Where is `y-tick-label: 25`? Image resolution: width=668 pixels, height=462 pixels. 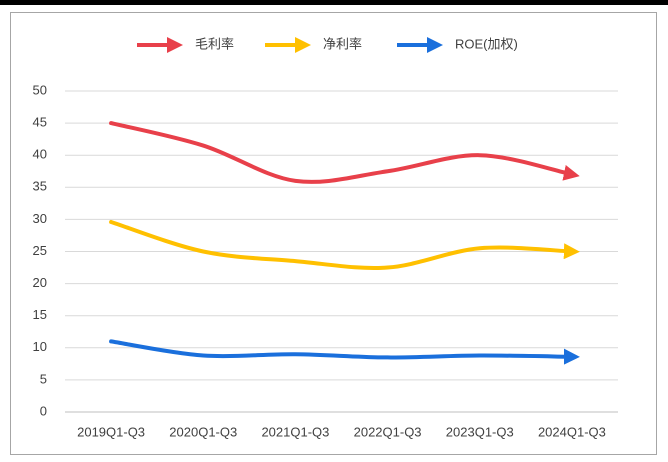 y-tick-label: 25 is located at coordinates (40, 250).